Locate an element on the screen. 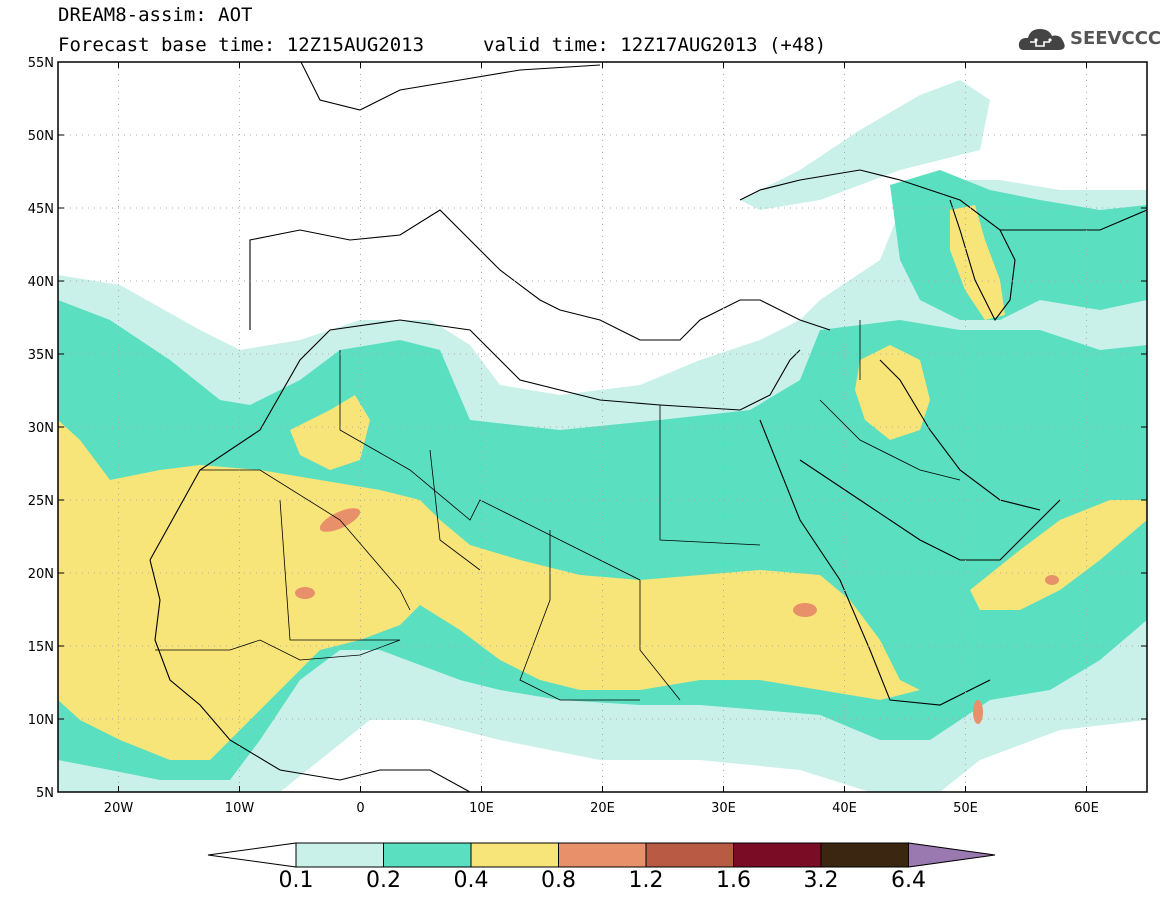  colorbar-over-triangle is located at coordinates (952, 855).